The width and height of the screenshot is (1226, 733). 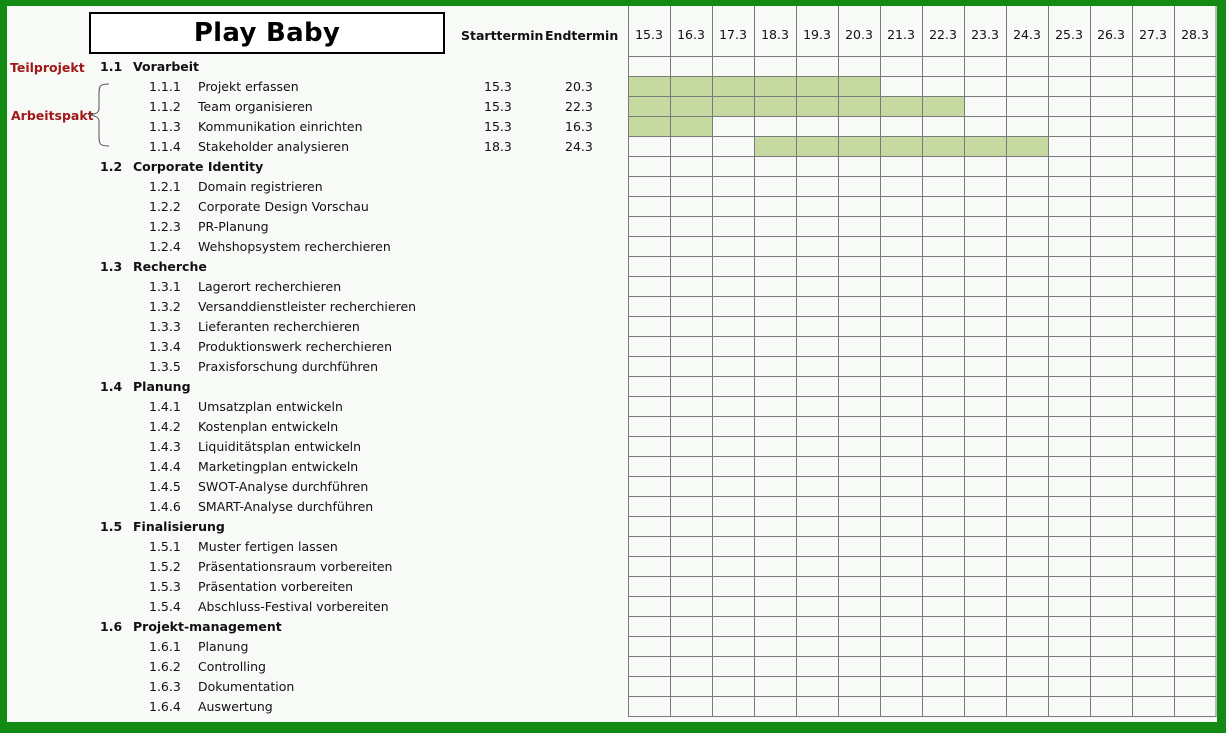 I want to click on row-number: 1.1.3, so click(x=165, y=126).